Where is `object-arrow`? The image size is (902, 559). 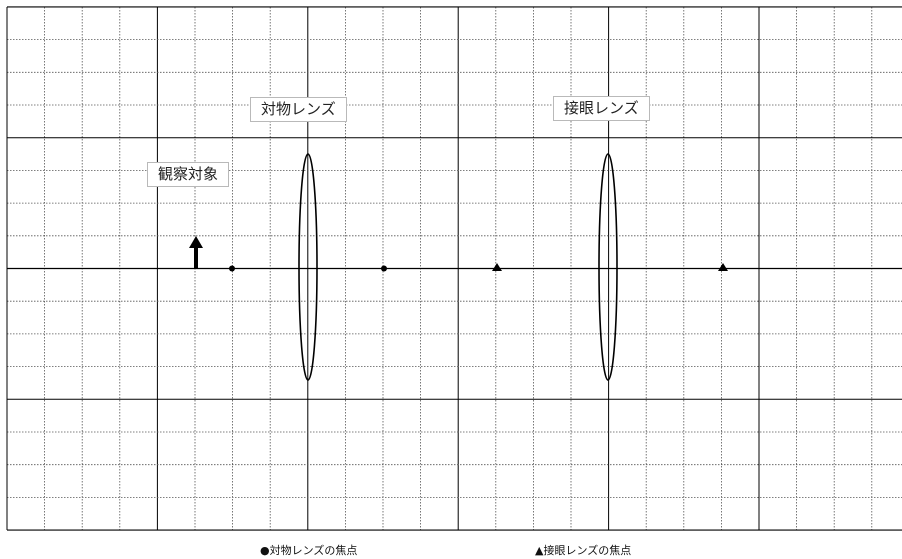 object-arrow is located at coordinates (196, 252).